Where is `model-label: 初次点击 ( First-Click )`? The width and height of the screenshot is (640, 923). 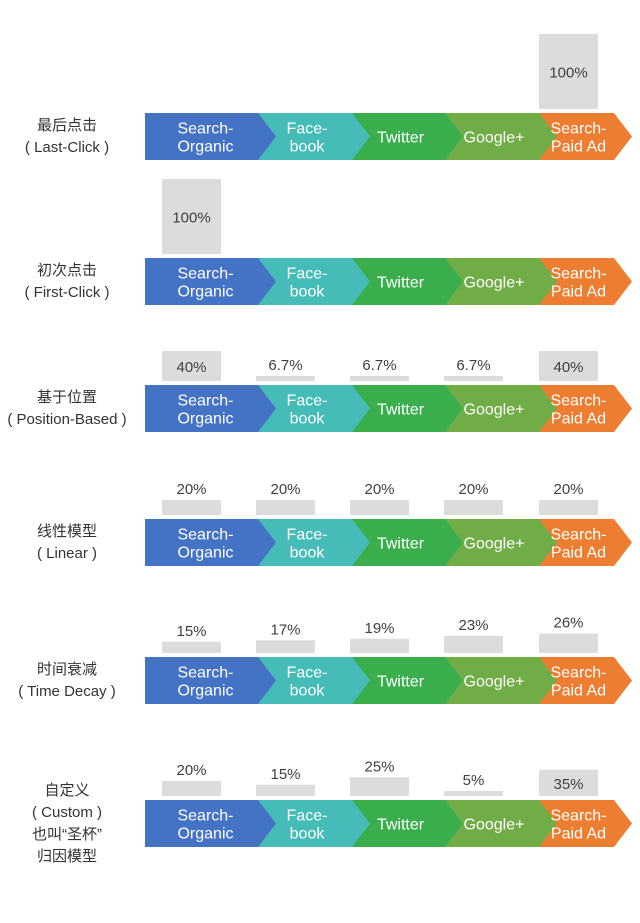 model-label: 初次点击 ( First-Click ) is located at coordinates (67, 282).